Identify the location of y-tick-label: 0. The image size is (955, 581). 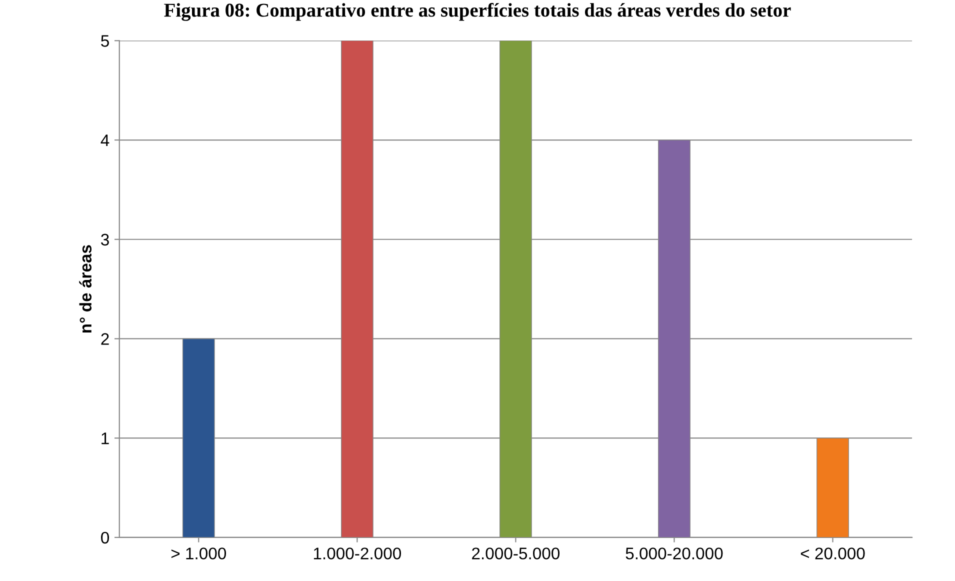
(105, 538).